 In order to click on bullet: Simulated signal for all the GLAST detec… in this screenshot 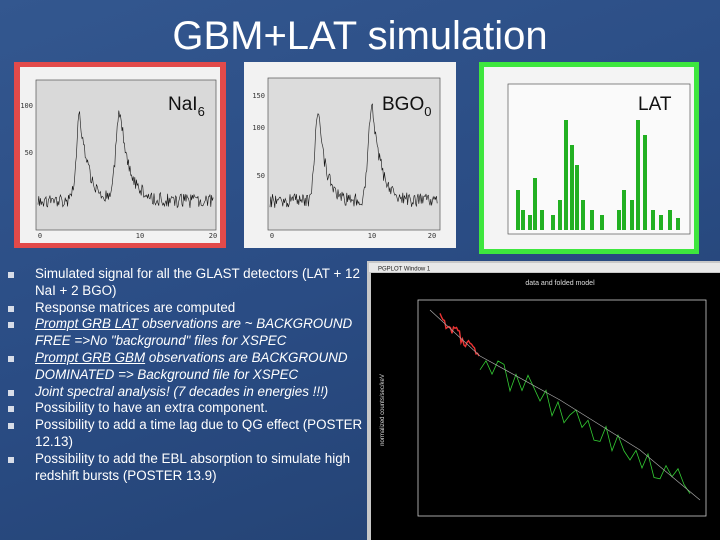, I will do `click(185, 283)`.